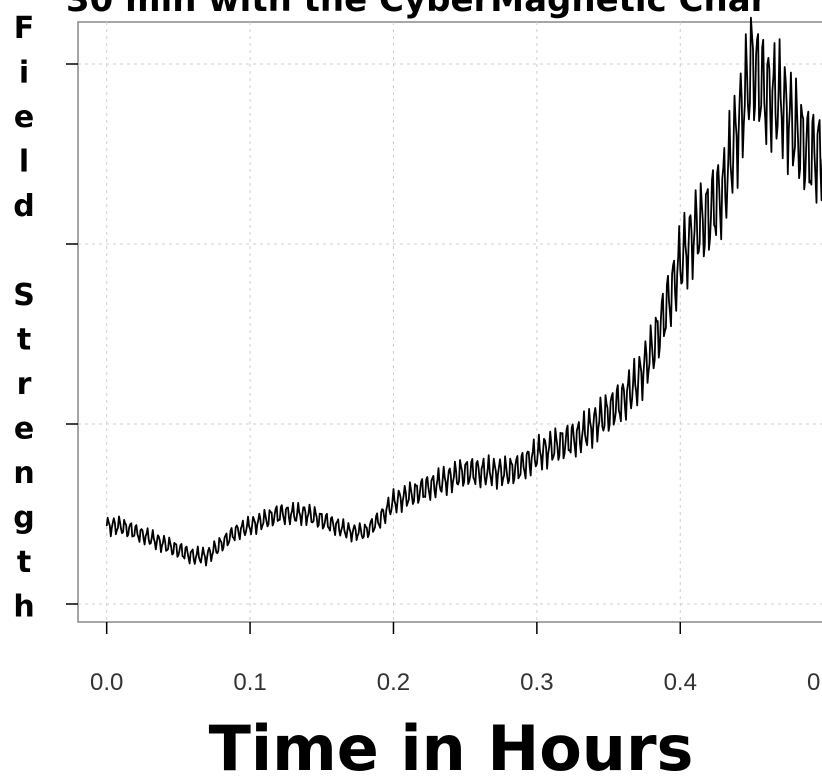  What do you see at coordinates (536, 682) in the screenshot?
I see `x-tick-label-3: 0.3` at bounding box center [536, 682].